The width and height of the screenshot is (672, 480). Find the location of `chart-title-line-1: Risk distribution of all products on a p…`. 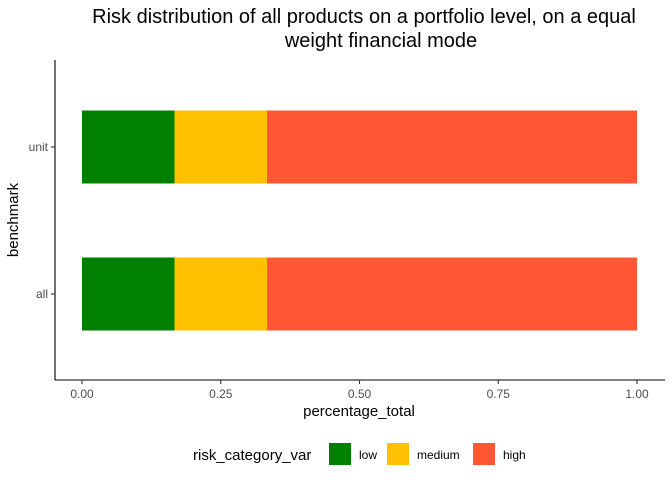

chart-title-line-1: Risk distribution of all products on a p… is located at coordinates (364, 17).